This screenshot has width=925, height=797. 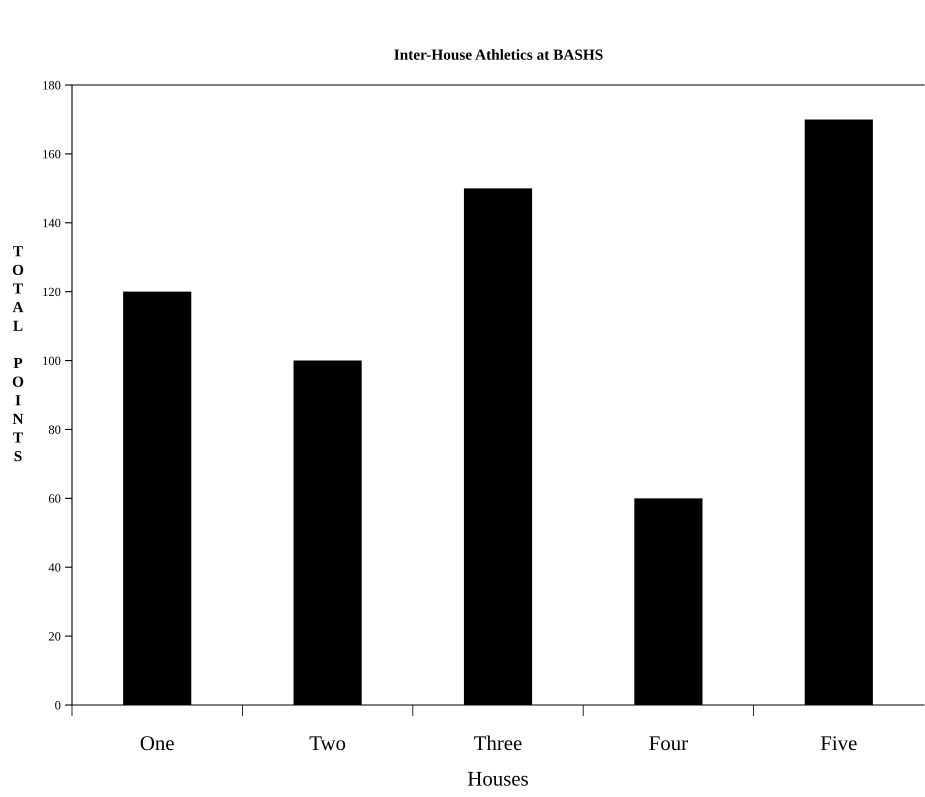 I want to click on y-tick-label: 120, so click(x=51, y=292).